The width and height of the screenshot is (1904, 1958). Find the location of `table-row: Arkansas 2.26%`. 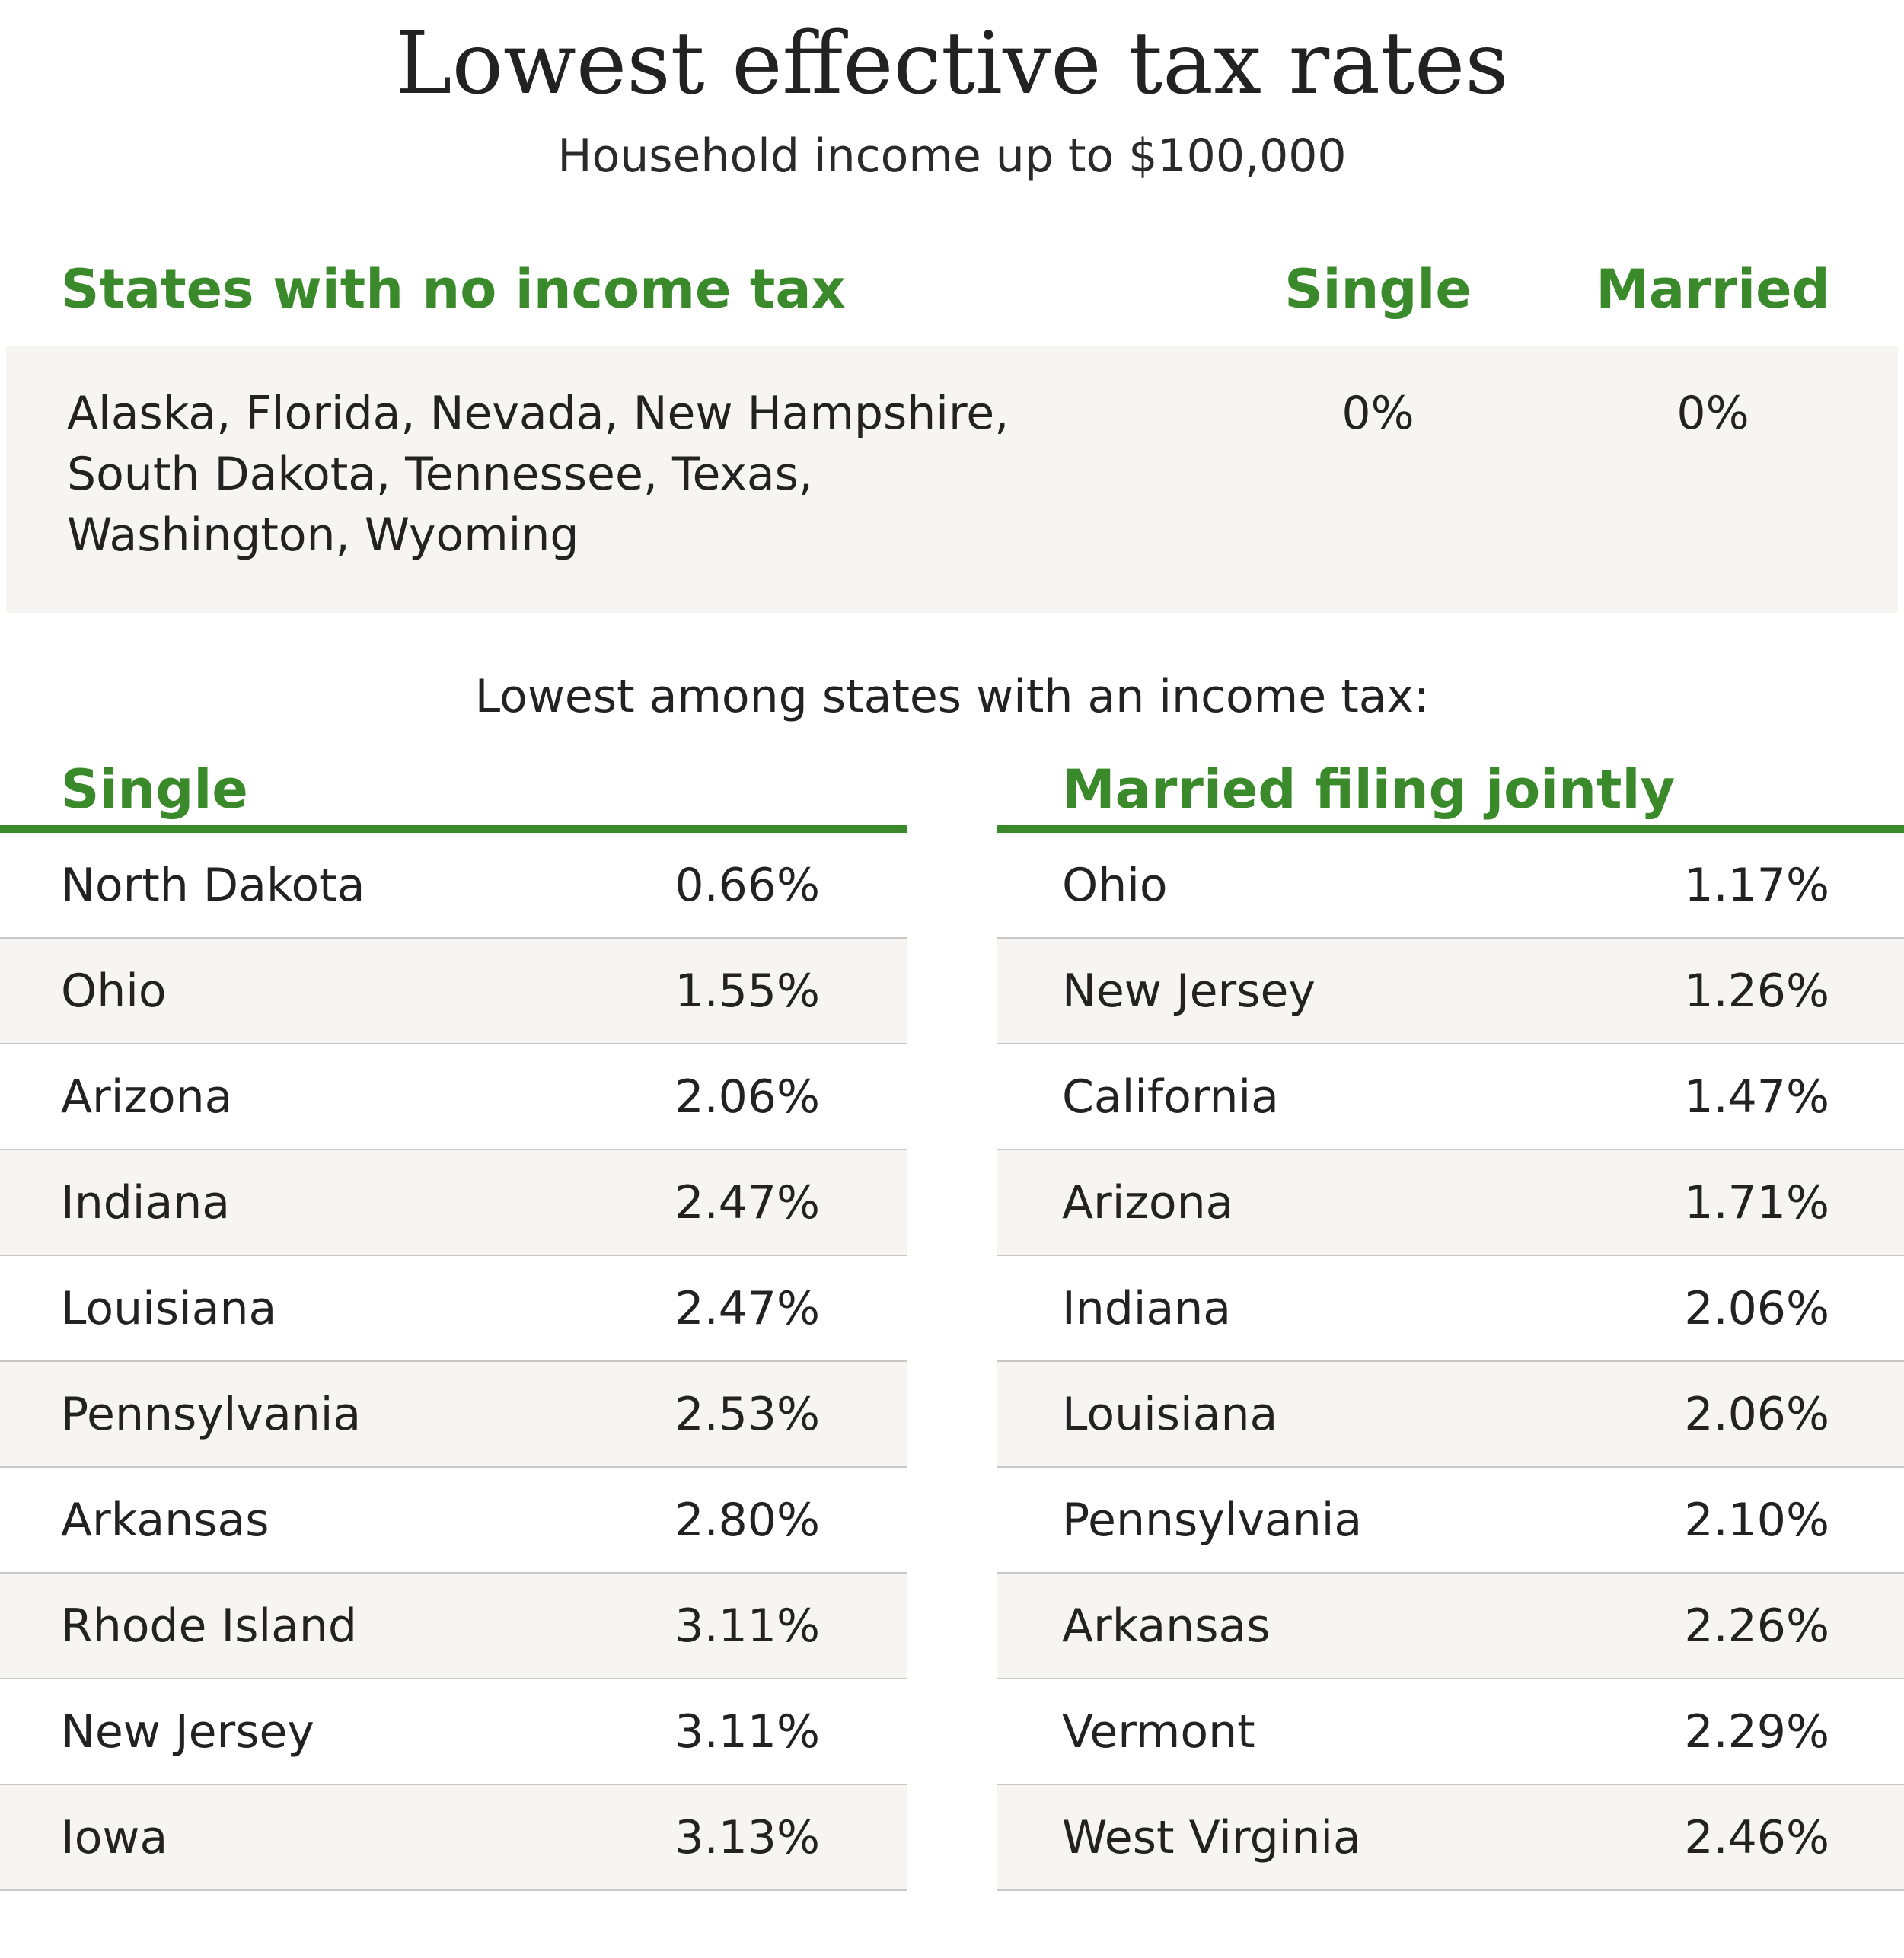

table-row: Arkansas 2.26% is located at coordinates (1451, 1626).